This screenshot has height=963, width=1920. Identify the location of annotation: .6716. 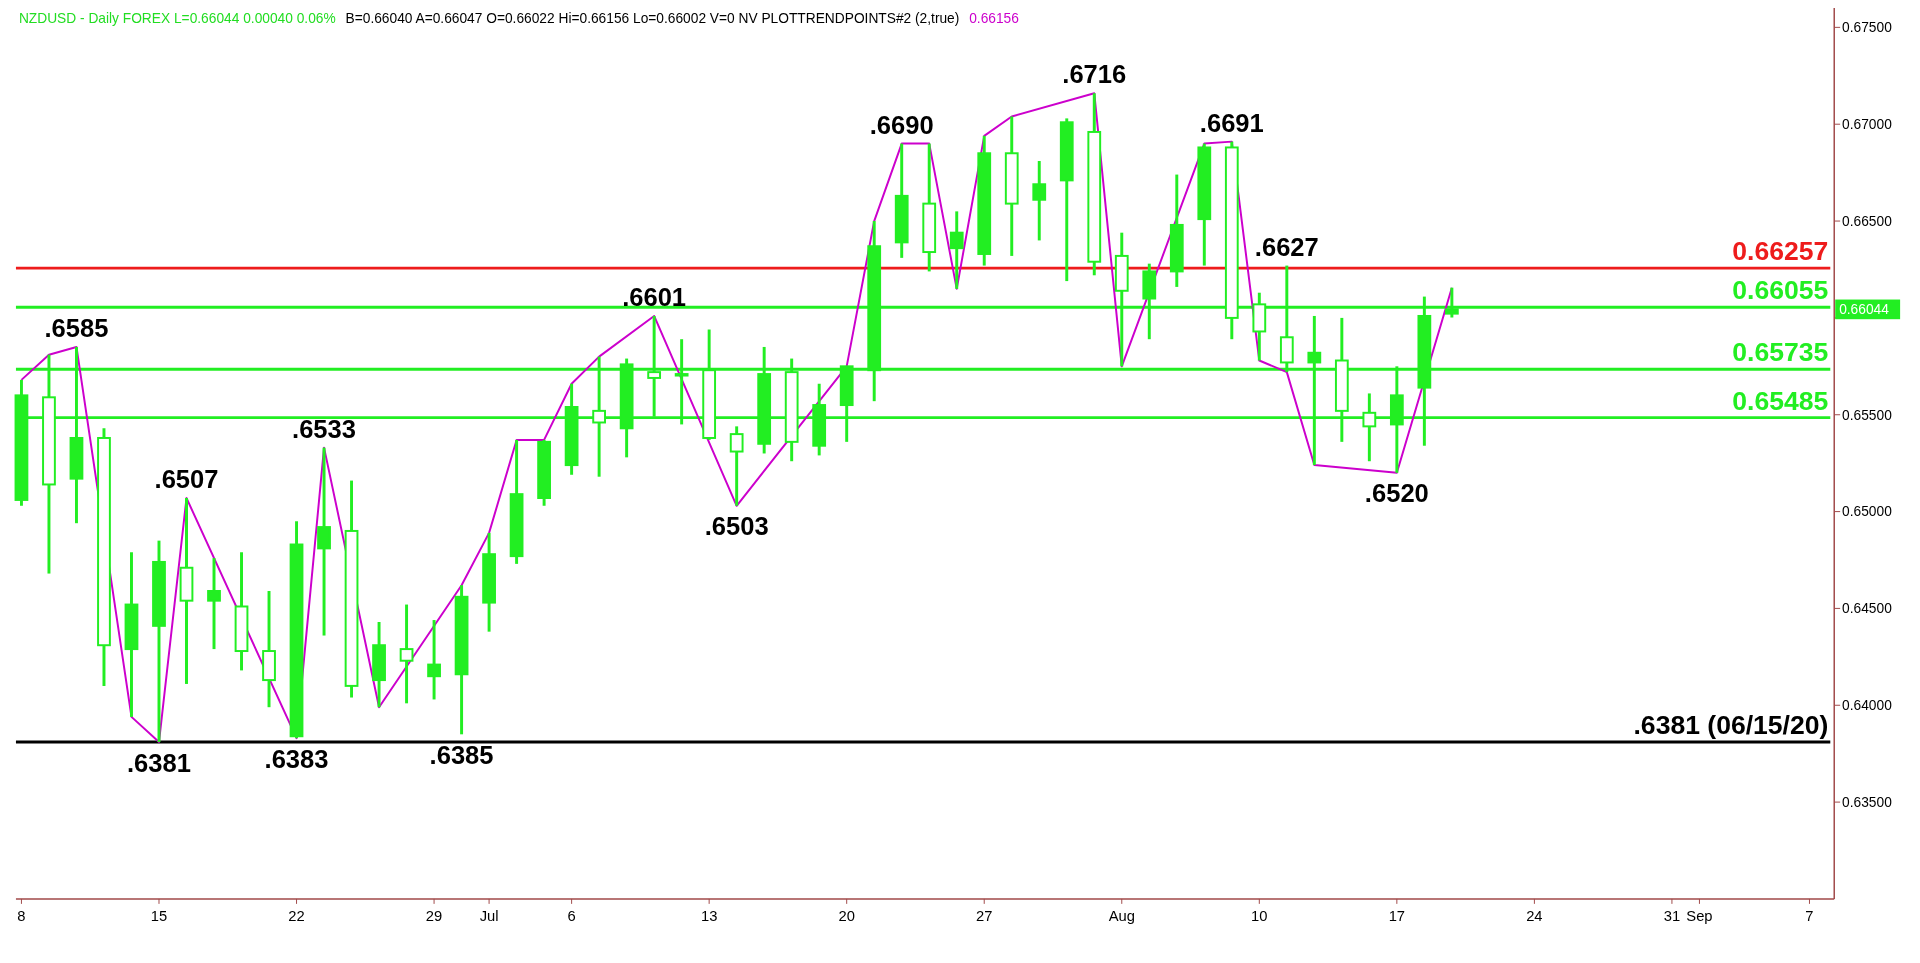
(1094, 74).